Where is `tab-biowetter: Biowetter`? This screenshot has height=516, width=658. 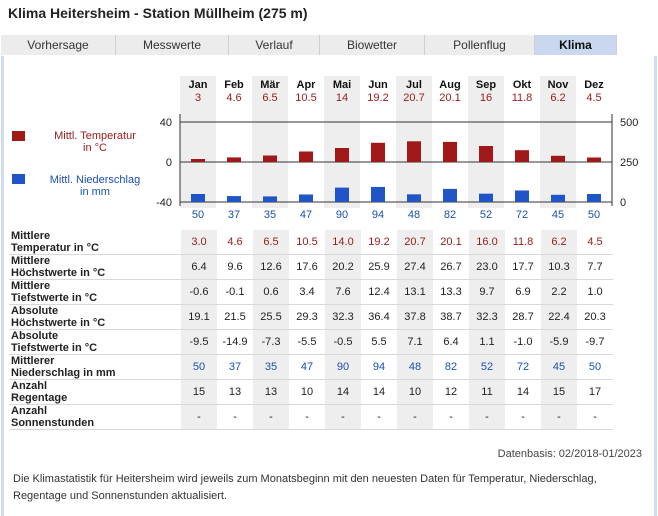 tab-biowetter: Biowetter is located at coordinates (372, 45).